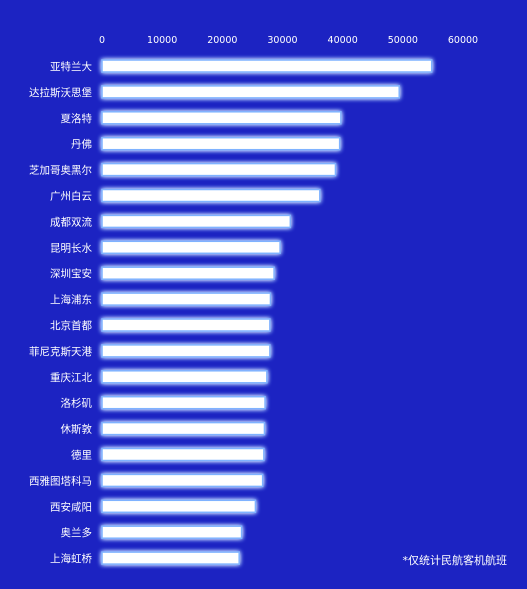 The width and height of the screenshot is (527, 589). I want to click on category-label: 丹佛, so click(81, 144).